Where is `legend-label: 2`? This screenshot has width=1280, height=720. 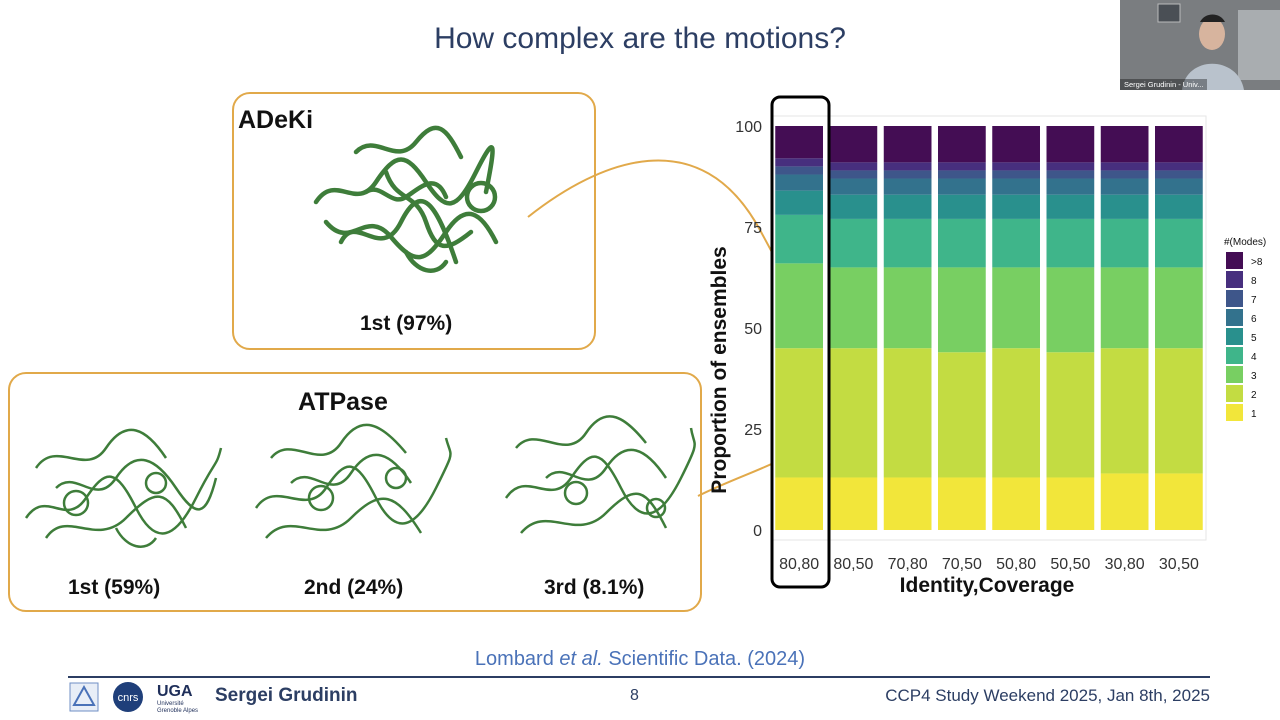 legend-label: 2 is located at coordinates (1254, 395).